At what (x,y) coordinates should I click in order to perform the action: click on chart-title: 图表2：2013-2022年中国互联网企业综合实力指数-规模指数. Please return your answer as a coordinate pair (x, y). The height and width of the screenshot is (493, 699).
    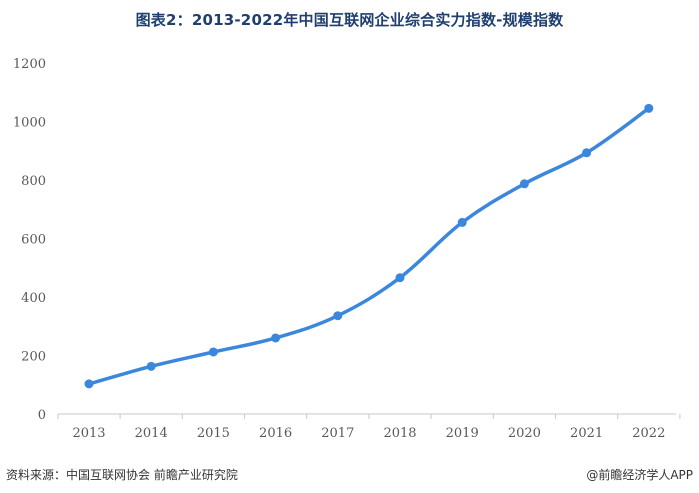
    Looking at the image, I should click on (349, 20).